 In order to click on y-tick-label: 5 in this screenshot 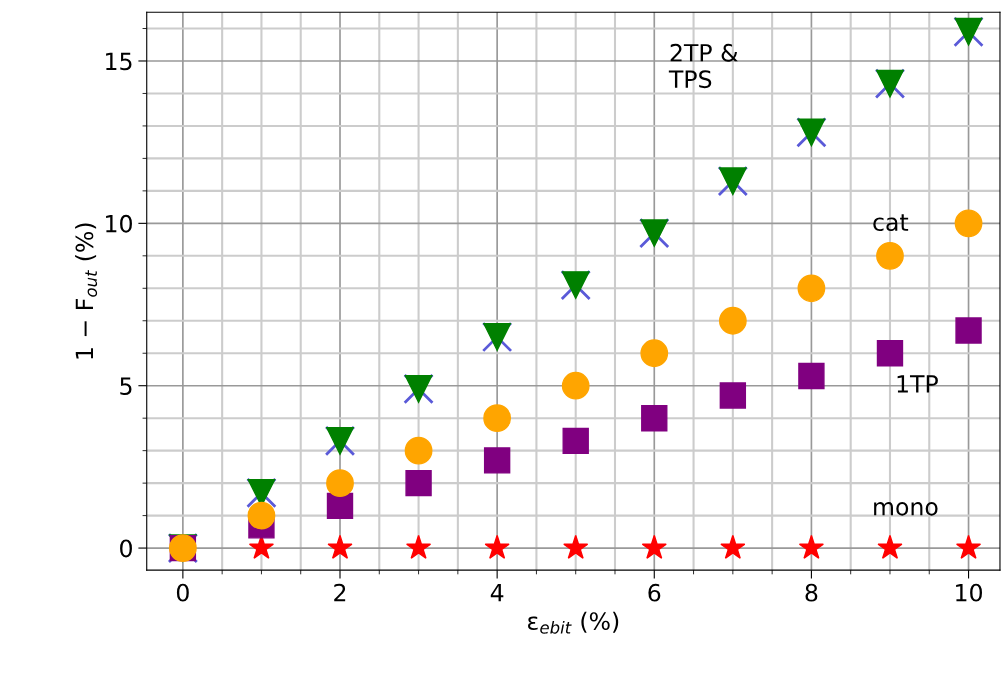, I will do `click(126, 386)`.